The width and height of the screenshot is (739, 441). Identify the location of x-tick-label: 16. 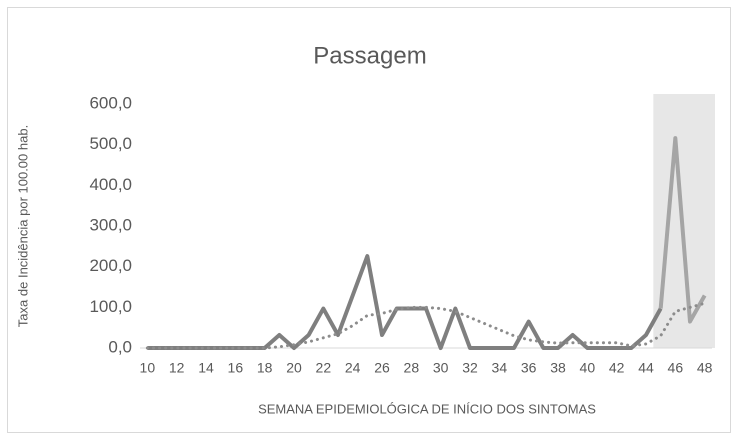
(236, 368).